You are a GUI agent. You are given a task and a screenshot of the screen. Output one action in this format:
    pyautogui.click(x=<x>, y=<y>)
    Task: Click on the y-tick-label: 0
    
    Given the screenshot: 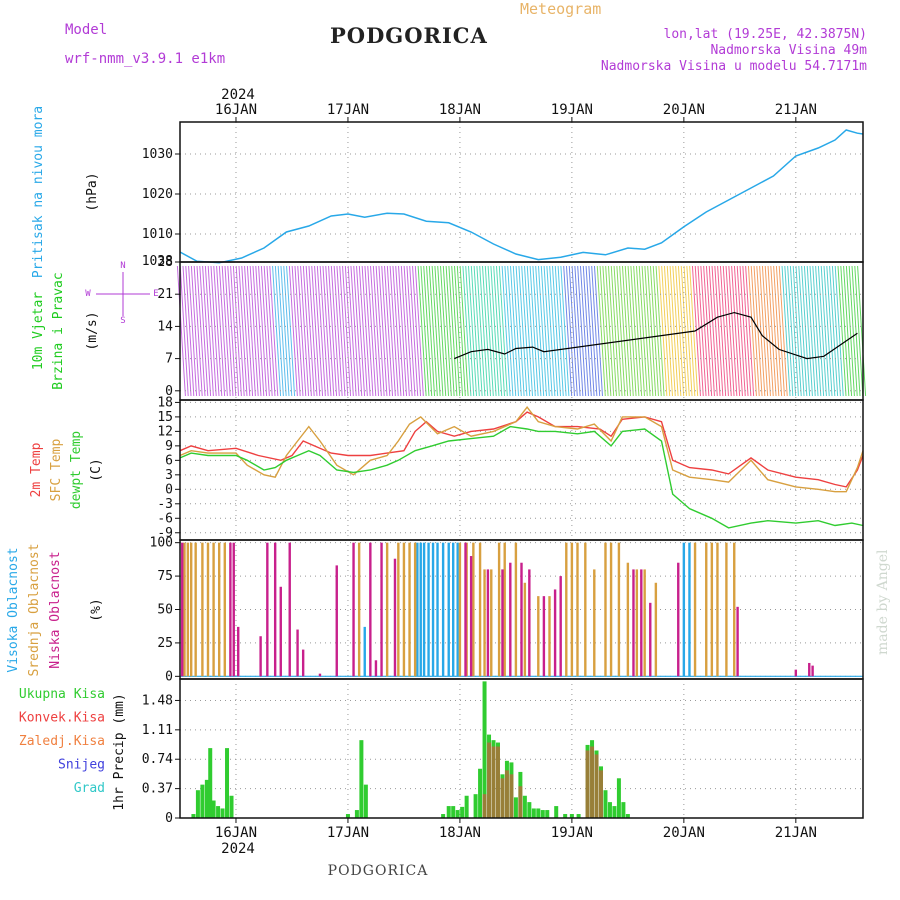 What is the action you would take?
    pyautogui.click(x=169, y=489)
    